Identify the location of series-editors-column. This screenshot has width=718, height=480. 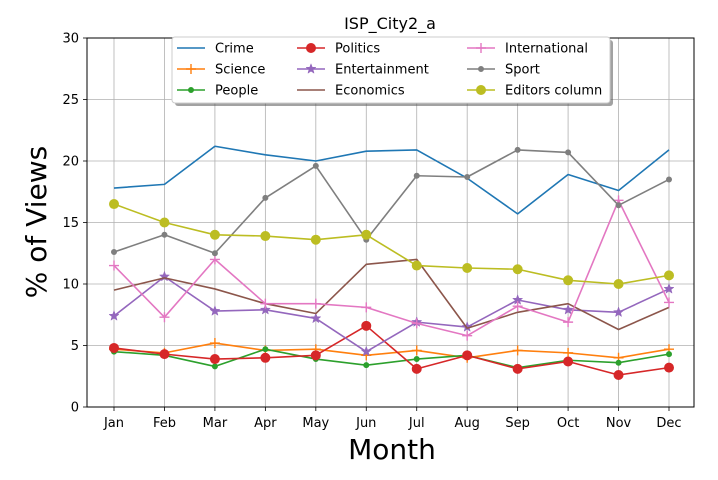
(391, 244).